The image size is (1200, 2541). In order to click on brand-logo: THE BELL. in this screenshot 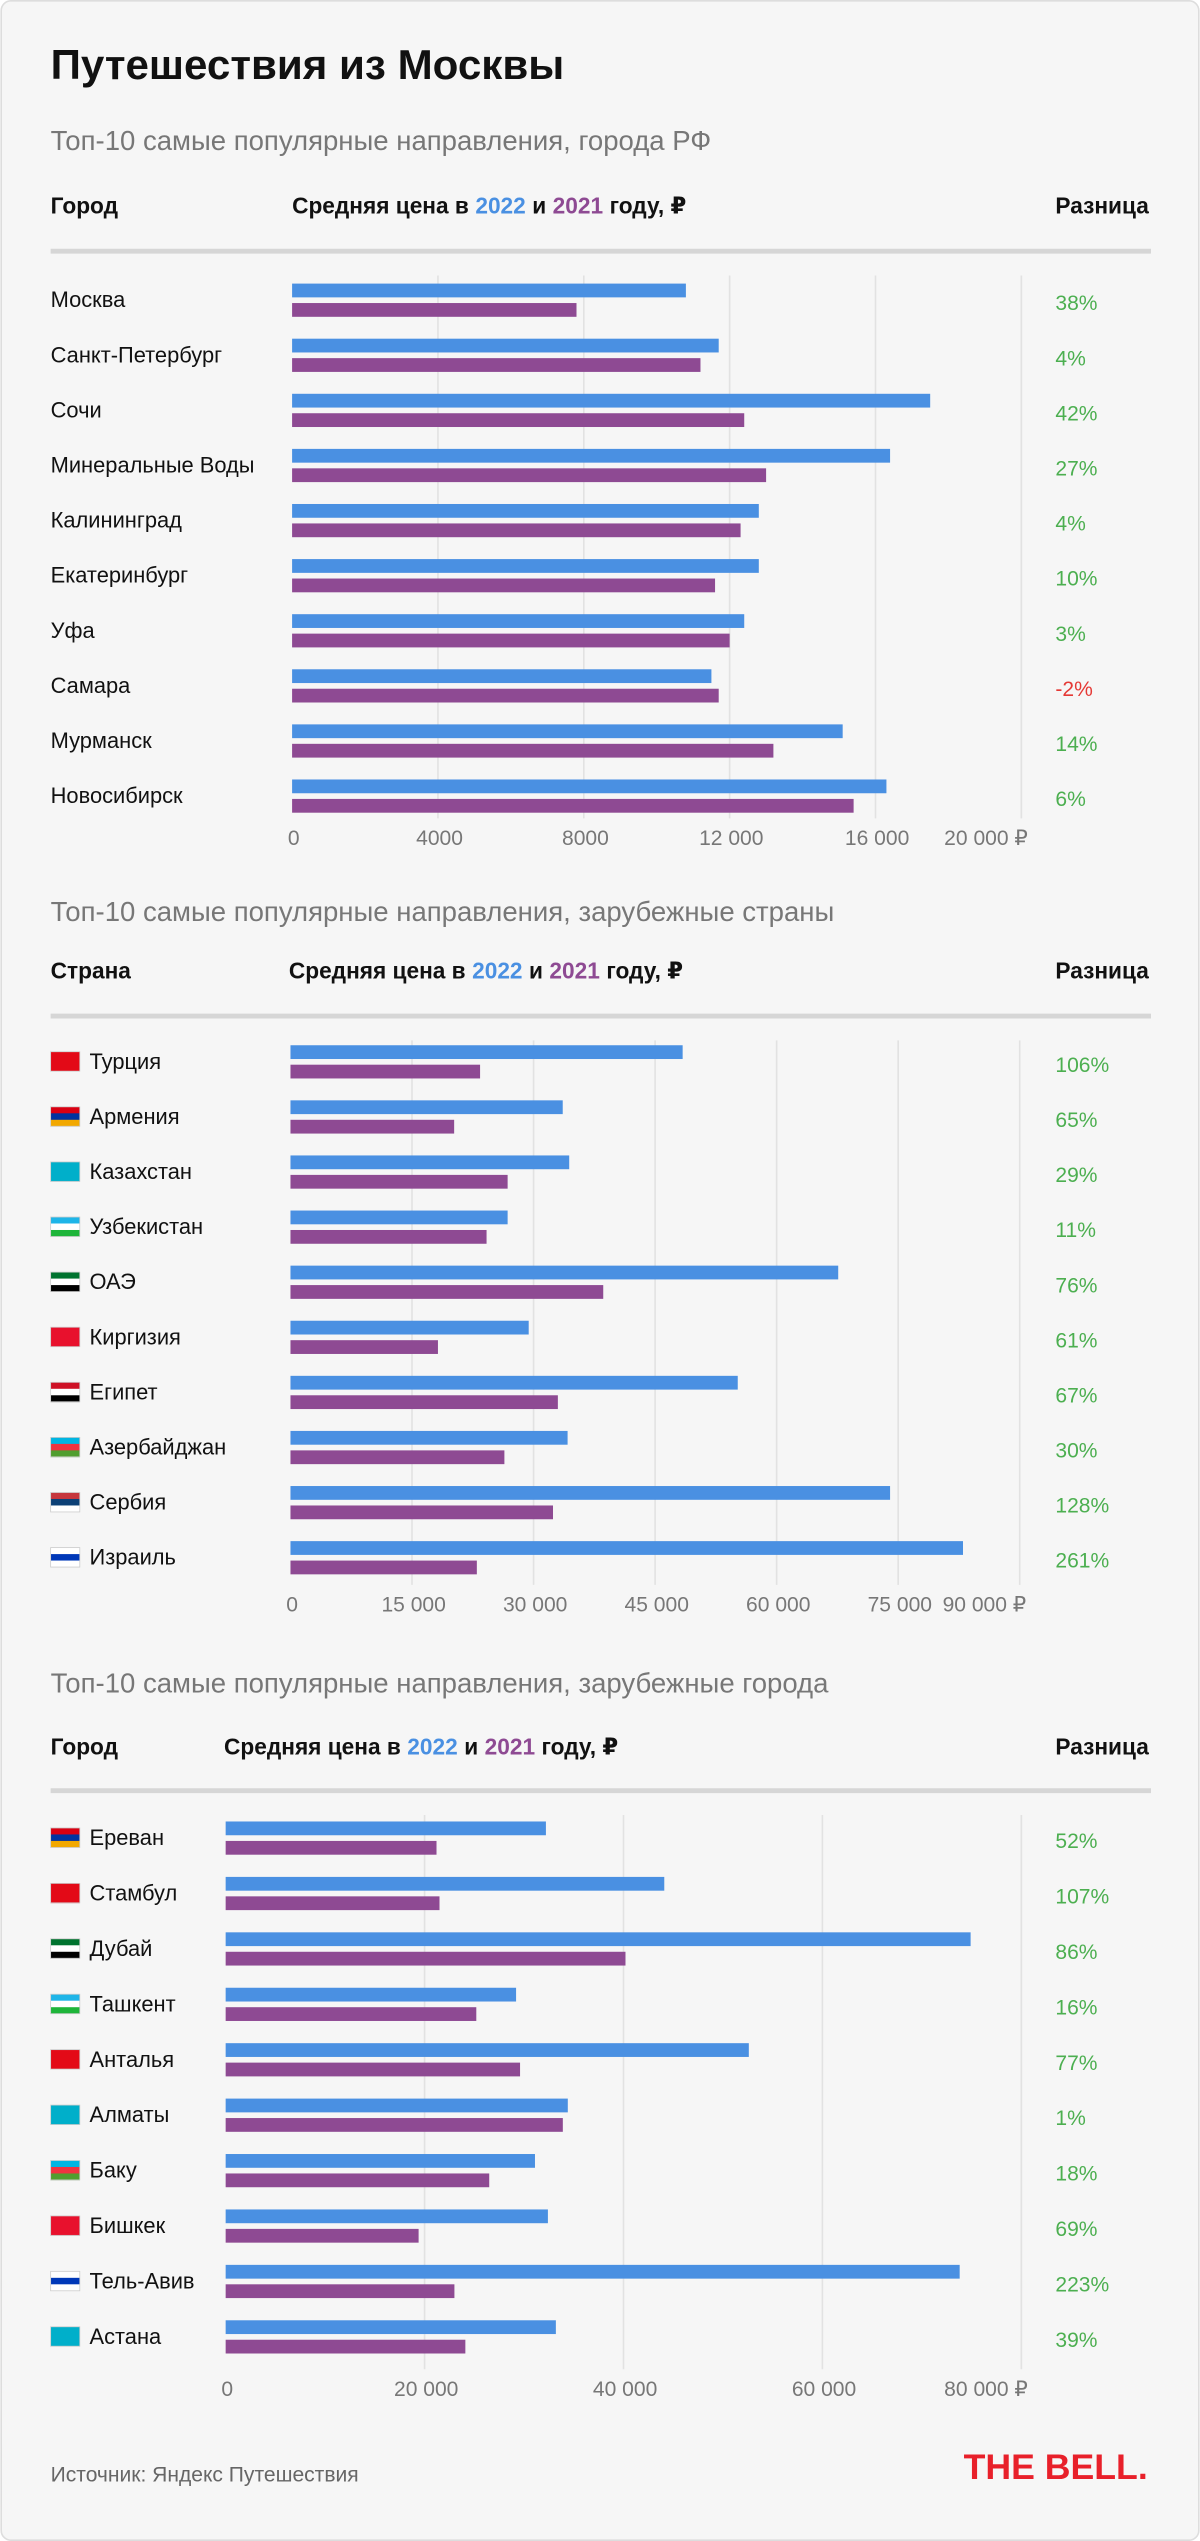, I will do `click(1056, 2467)`.